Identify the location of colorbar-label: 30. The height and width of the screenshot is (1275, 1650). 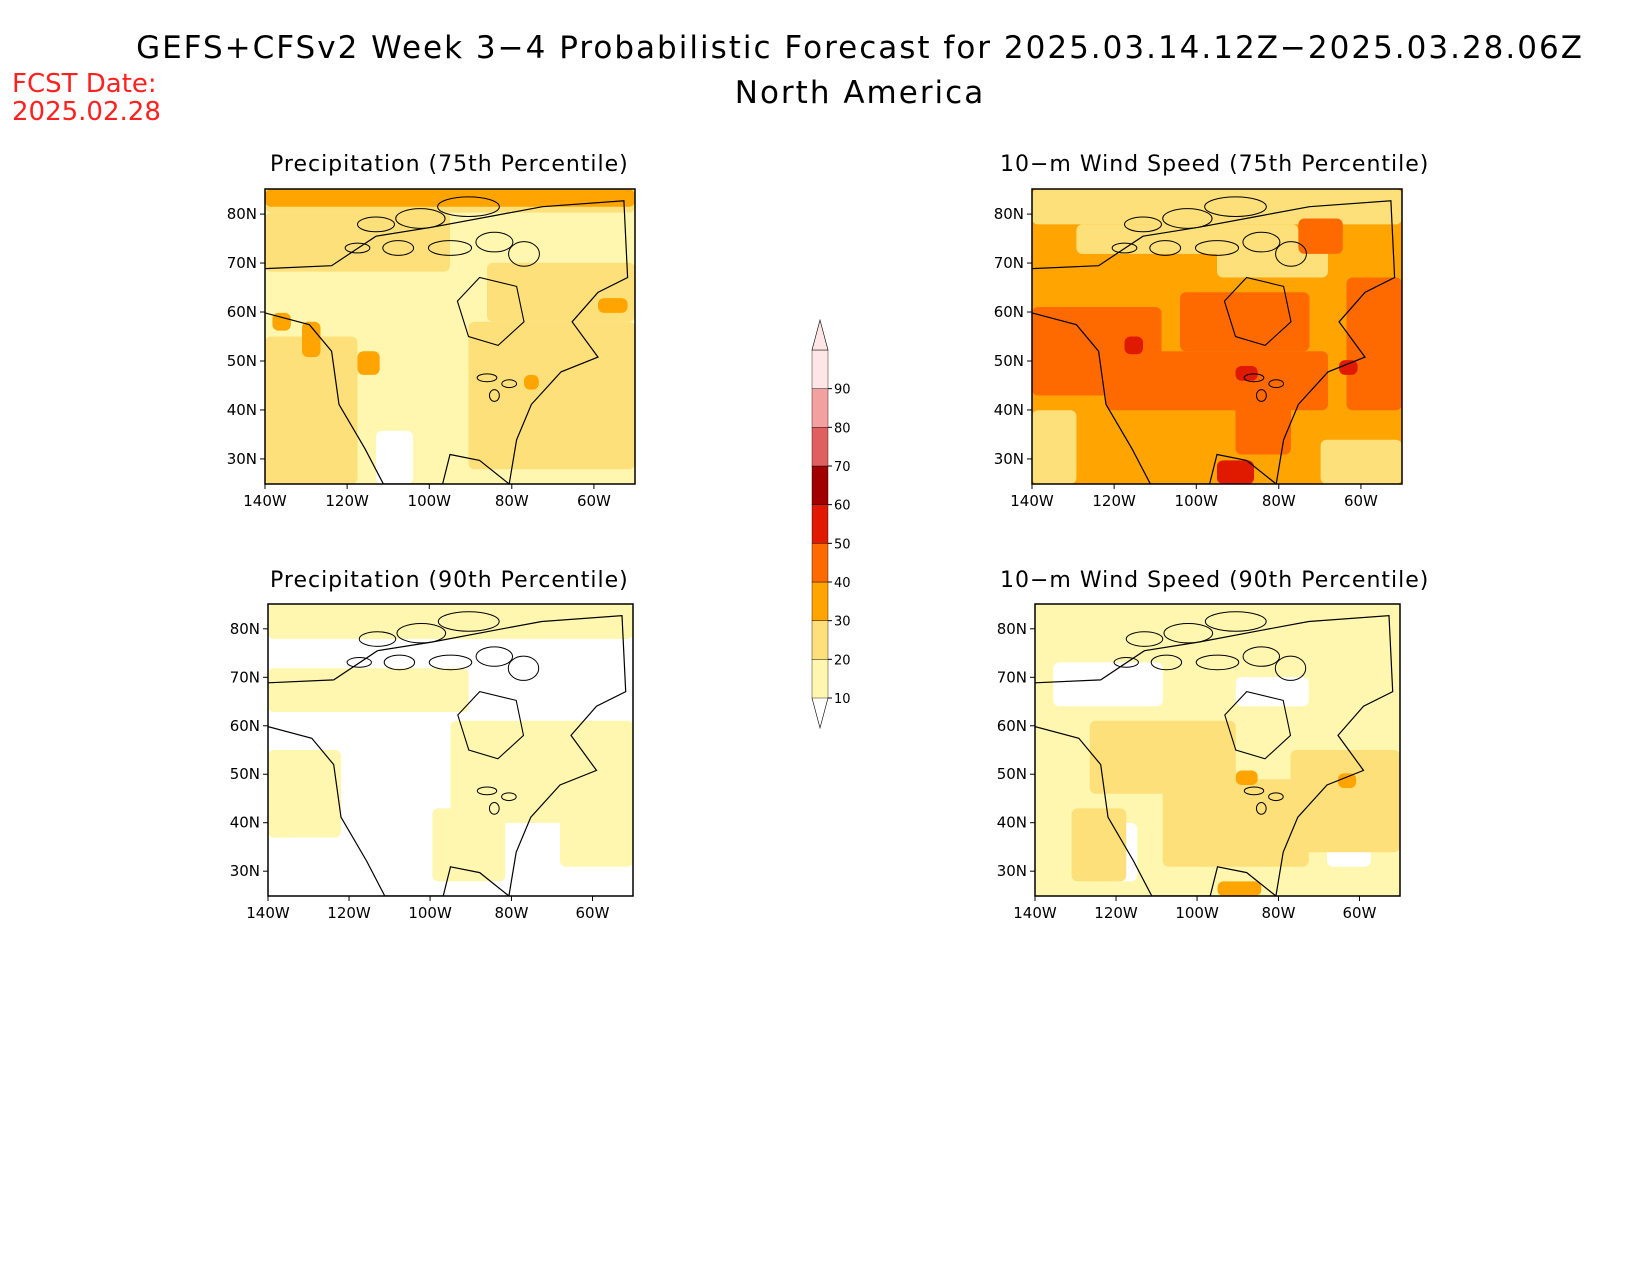
(842, 622).